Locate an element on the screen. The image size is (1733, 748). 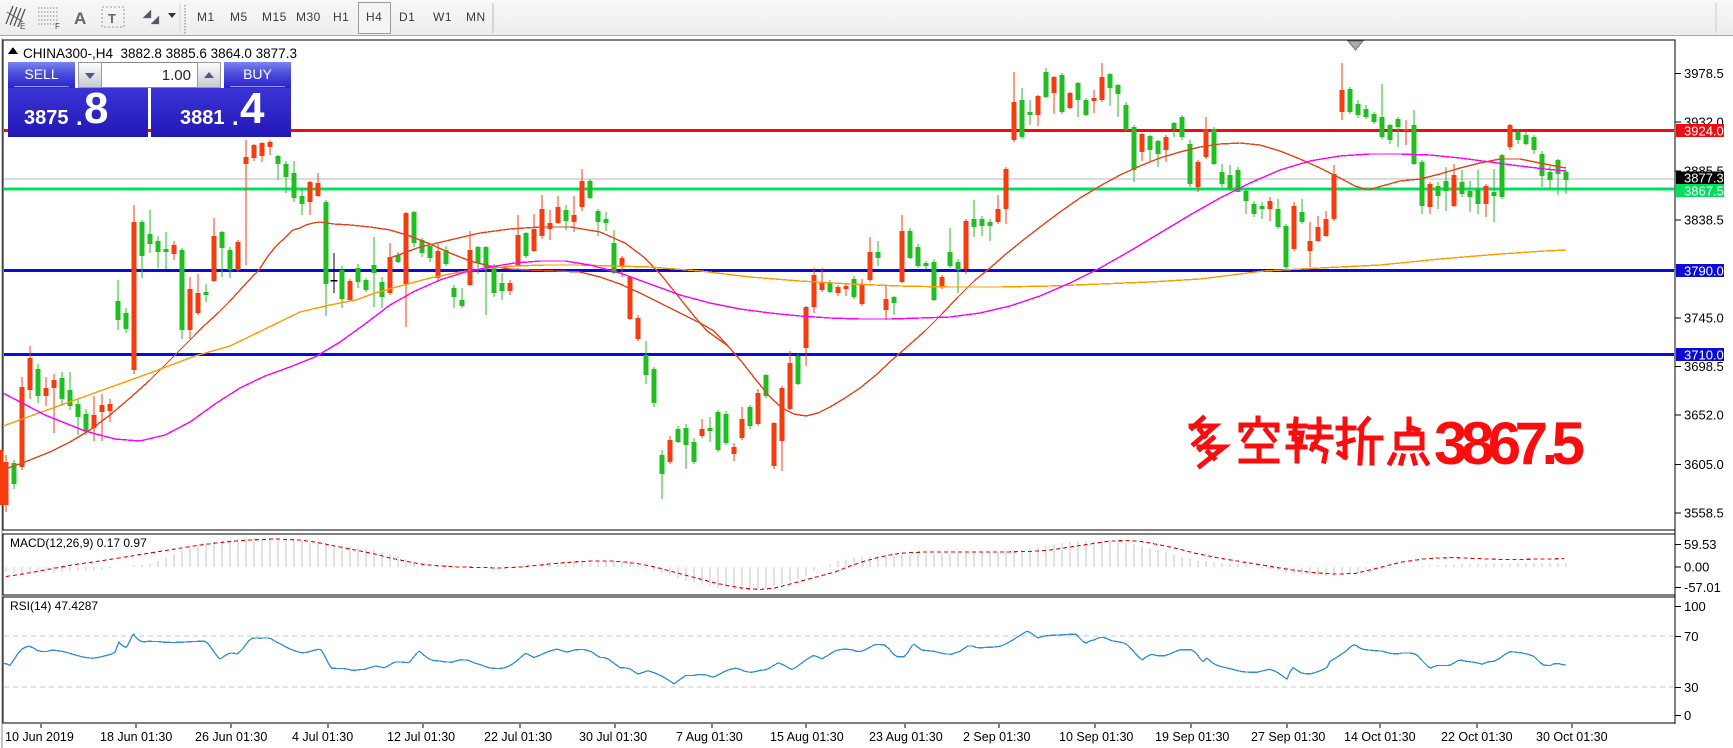
svg-text: 3652.0 is located at coordinates (1704, 415).